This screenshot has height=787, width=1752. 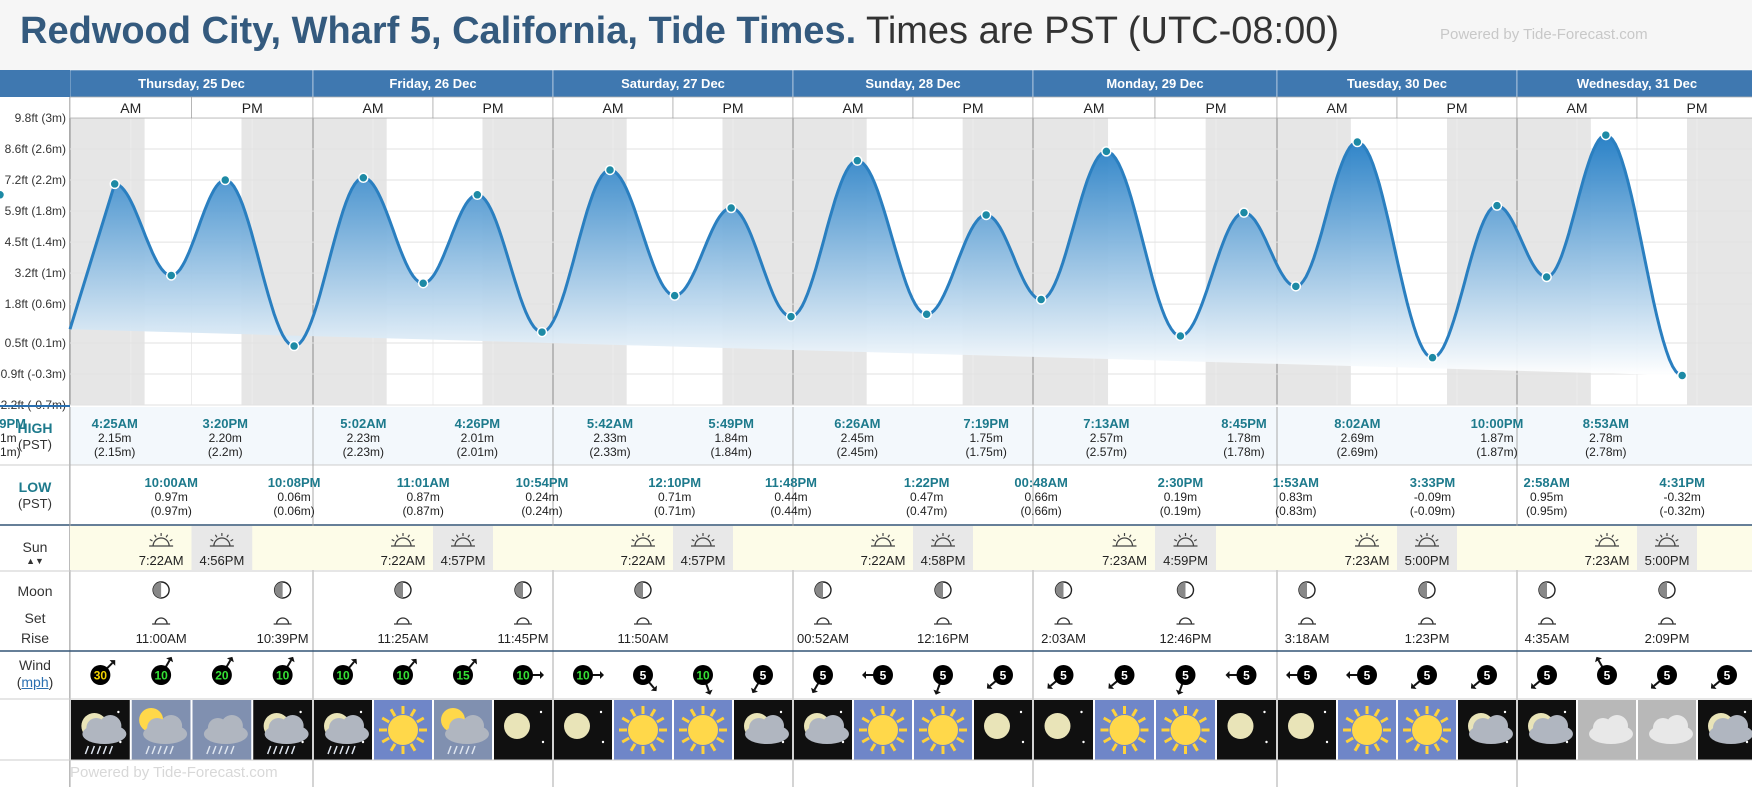 I want to click on tide-height: 0.19m, so click(x=1180, y=497).